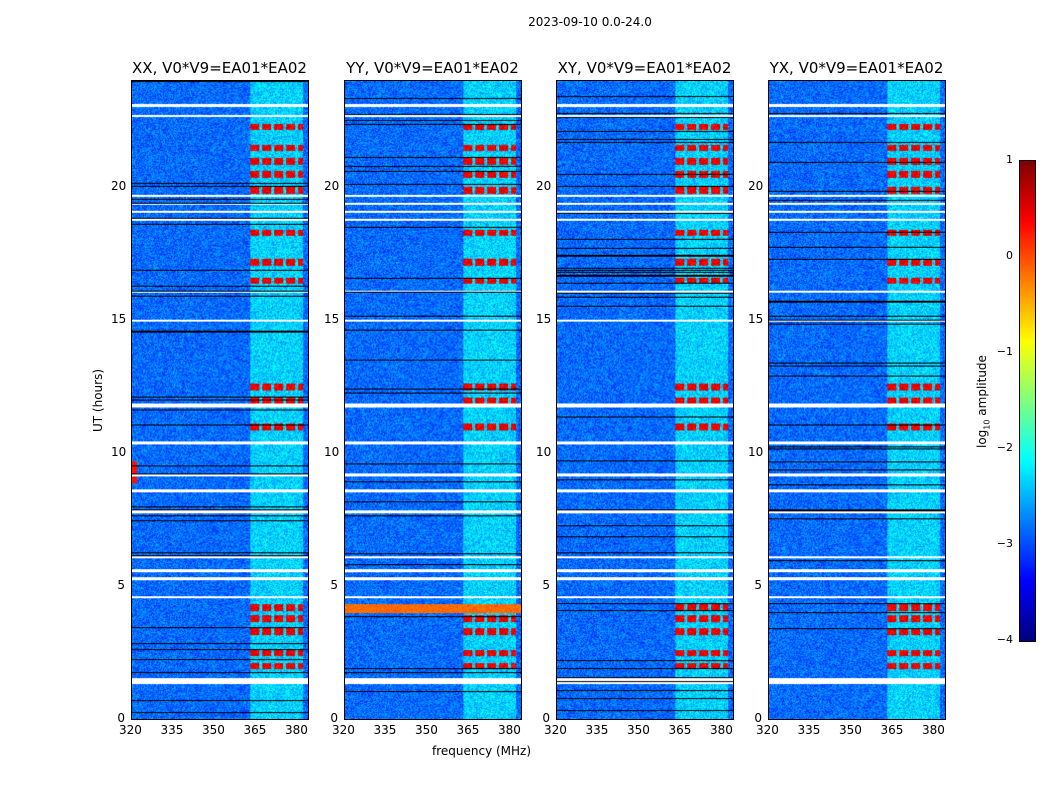 The height and width of the screenshot is (800, 1050). Describe the element at coordinates (856, 68) in the screenshot. I see `panel-title: YX, V0*V9=EA01*EA02` at that location.